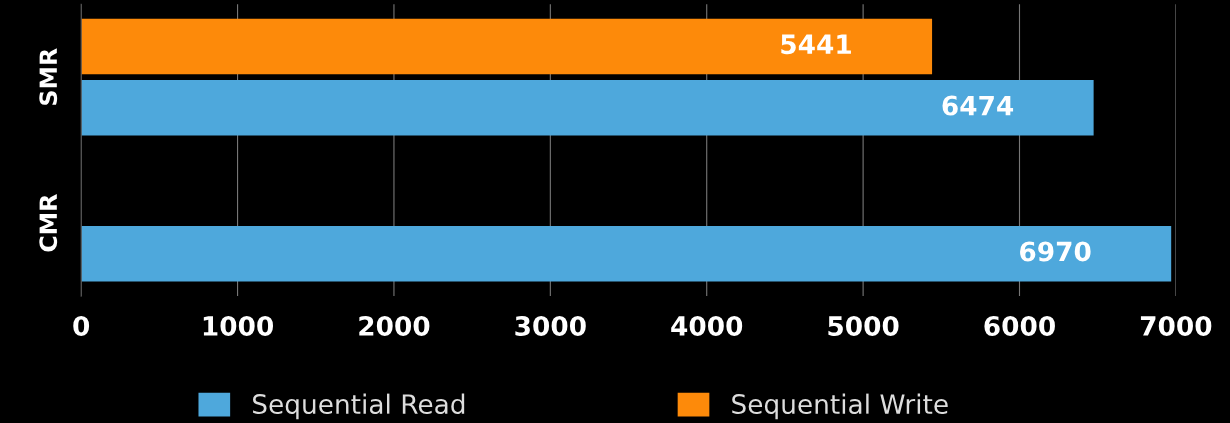 The width and height of the screenshot is (1230, 423). What do you see at coordinates (1019, 326) in the screenshot?
I see `x-tick-label: 6000` at bounding box center [1019, 326].